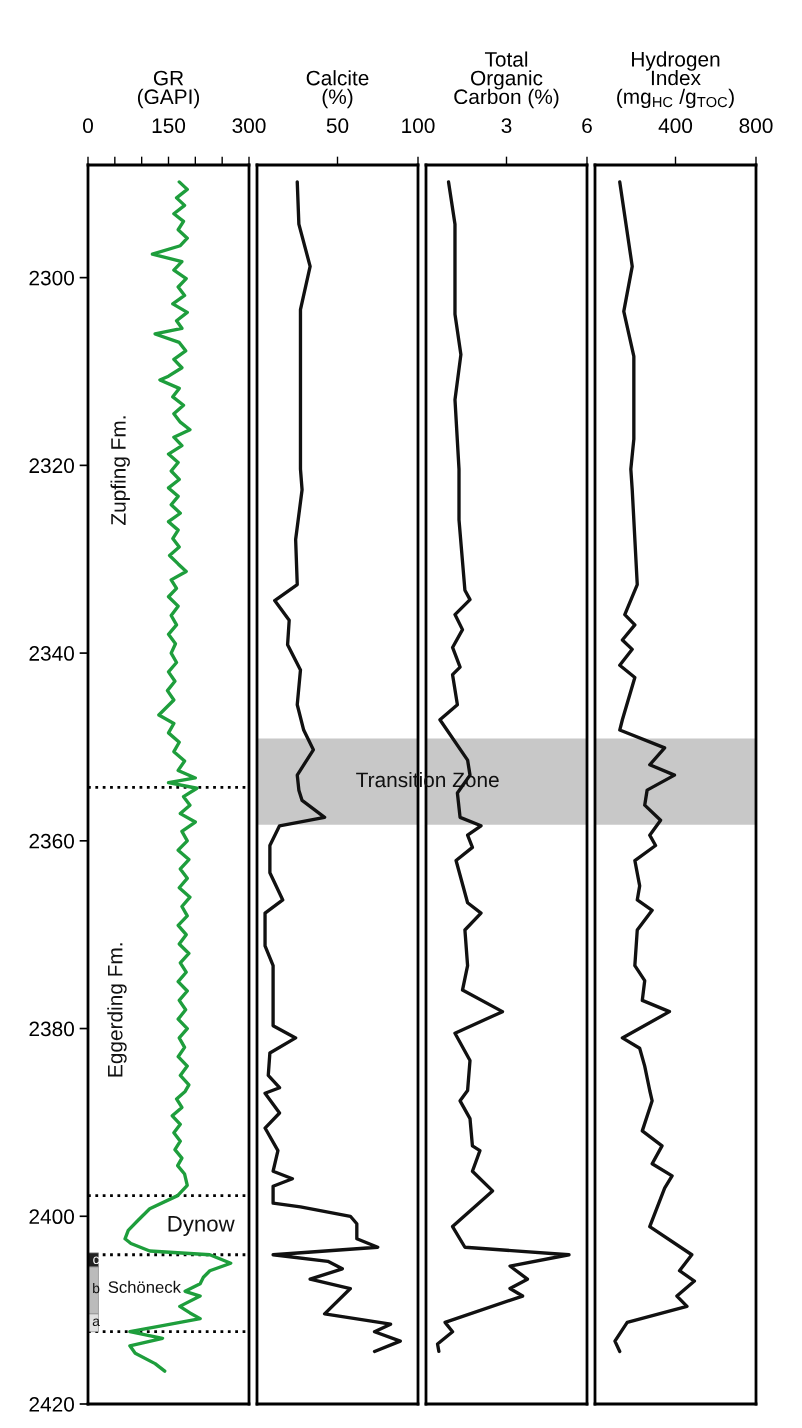 This screenshot has width=802, height=1428. What do you see at coordinates (96, 1288) in the screenshot?
I see `annotation: b` at bounding box center [96, 1288].